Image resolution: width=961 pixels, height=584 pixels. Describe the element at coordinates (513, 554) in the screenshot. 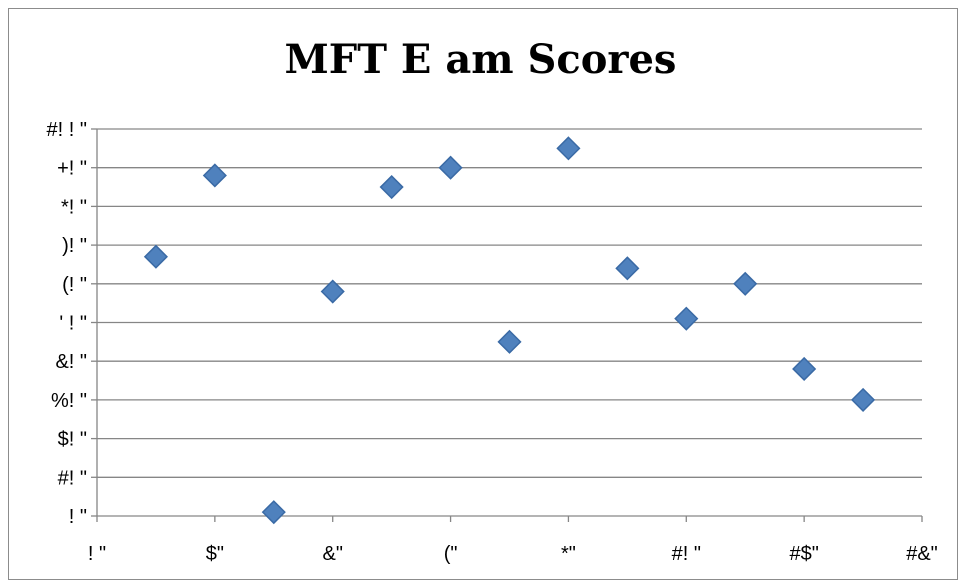

I see `x-tick-labels: ! " $" &" (" *" #! " #$" #&"` at that location.